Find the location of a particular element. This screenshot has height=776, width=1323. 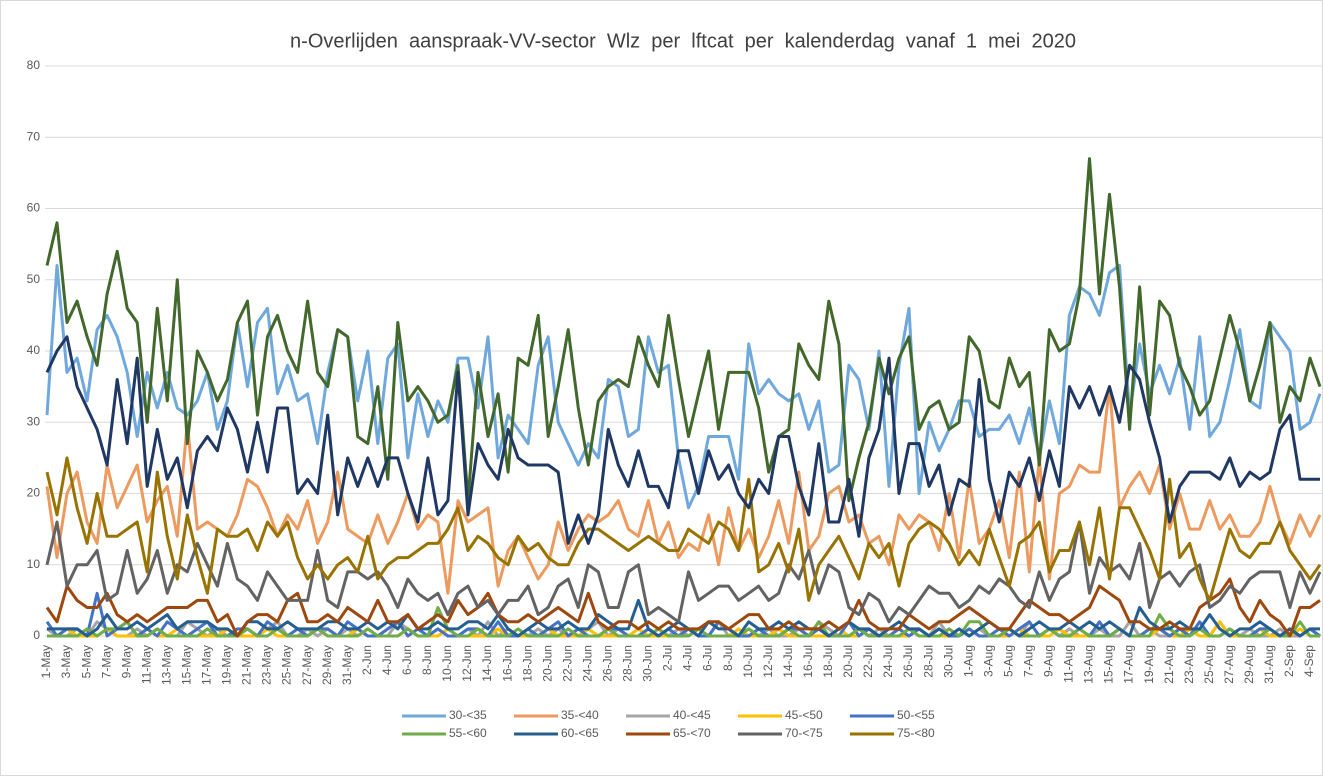

y-tick-label: 70 is located at coordinates (34, 136).